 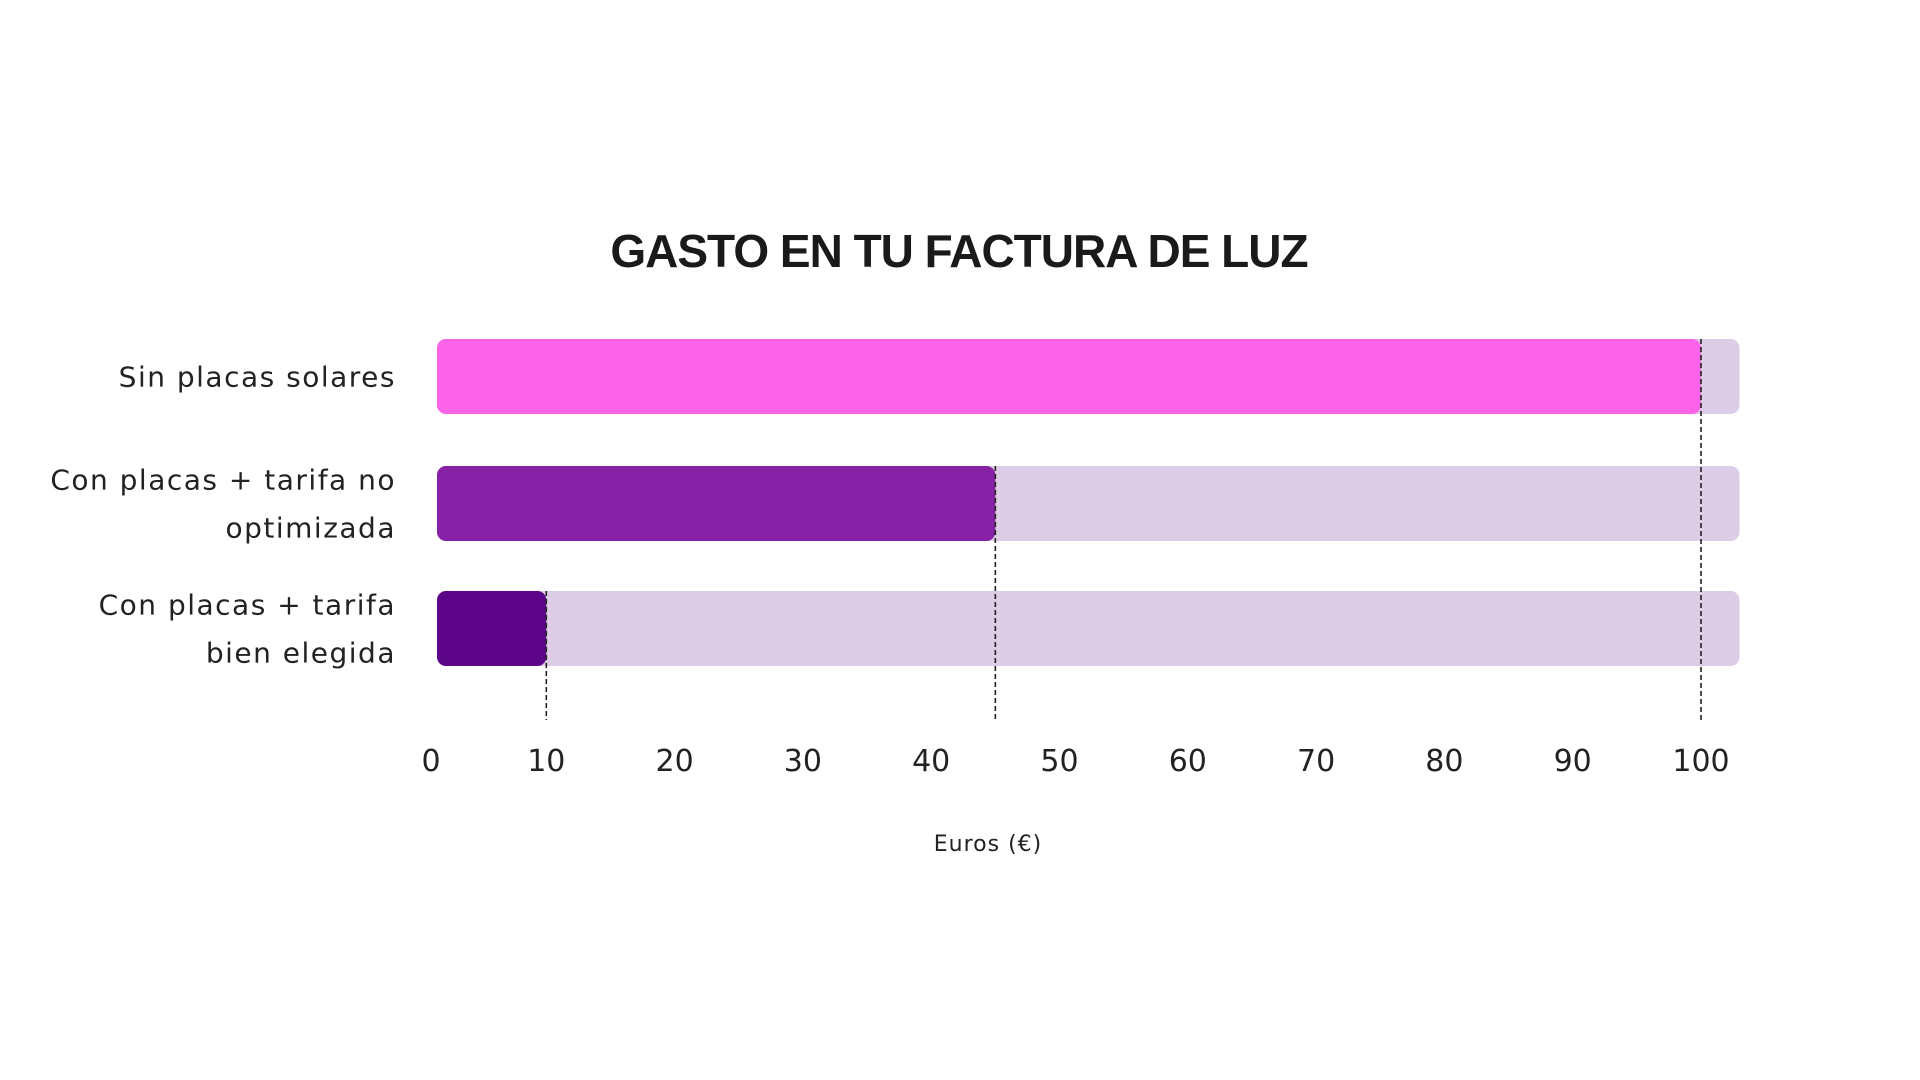 I want to click on x-tick-label: 70, so click(x=1316, y=761).